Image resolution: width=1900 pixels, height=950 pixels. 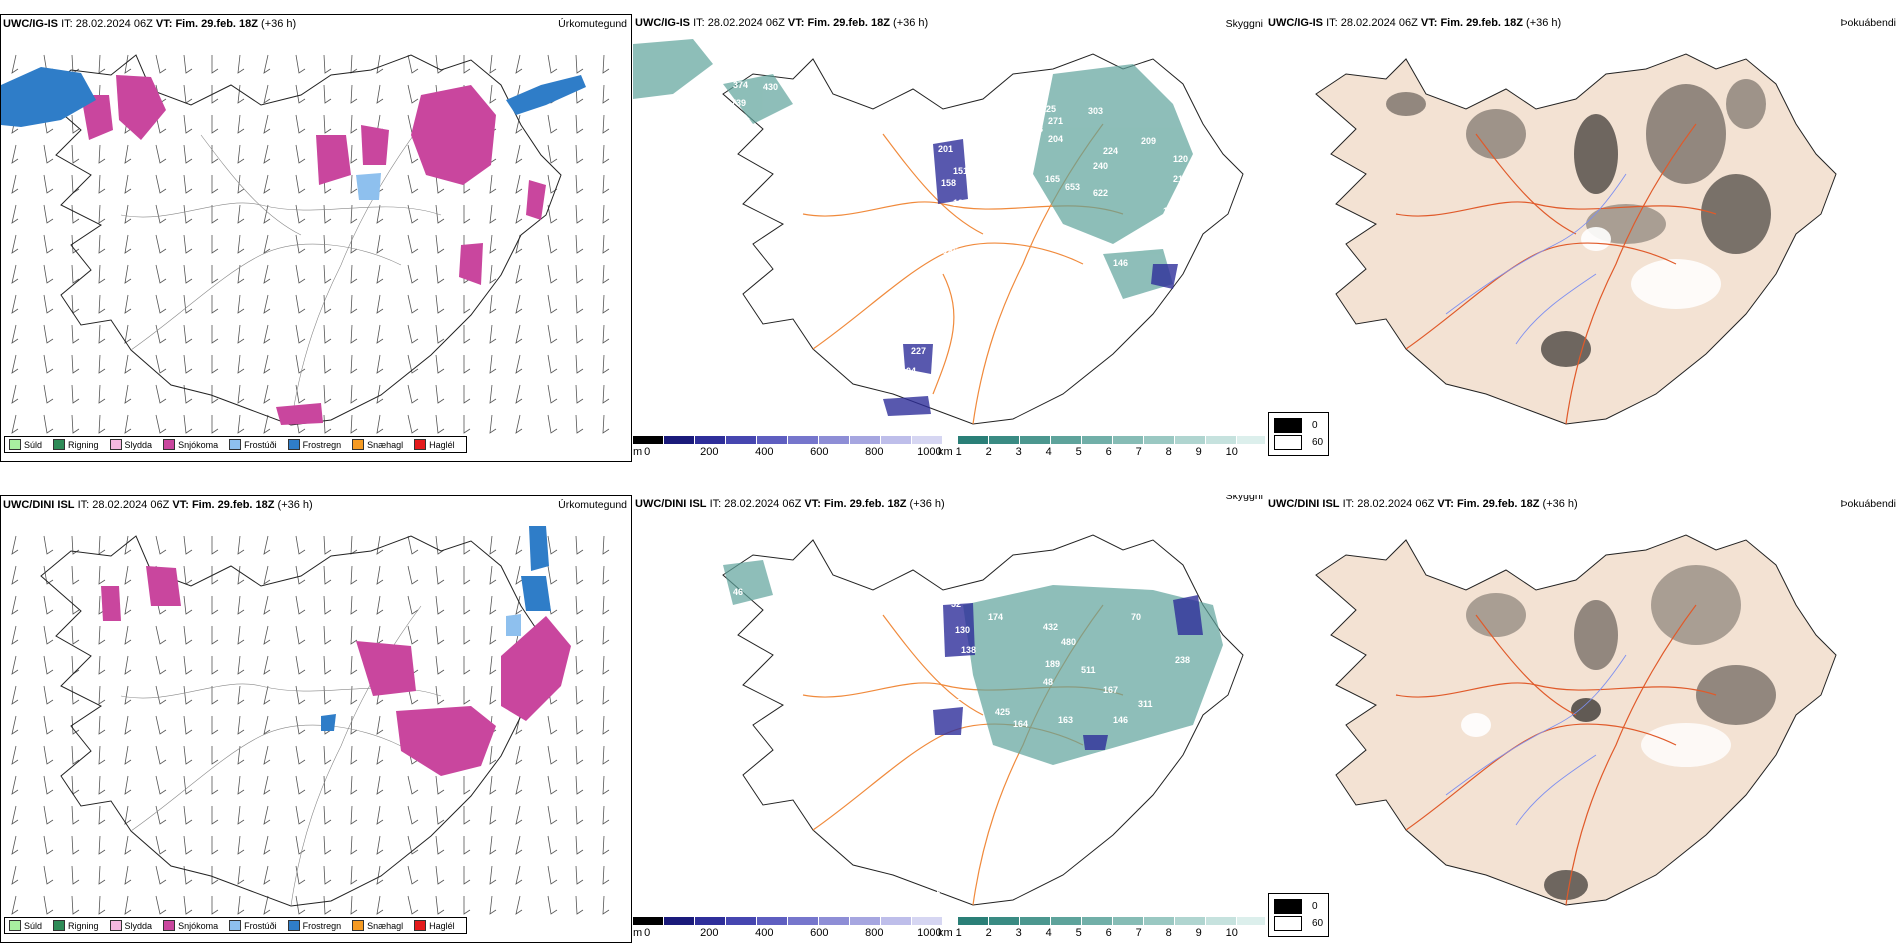 What do you see at coordinates (305, 244) in the screenshot?
I see `precip-map` at bounding box center [305, 244].